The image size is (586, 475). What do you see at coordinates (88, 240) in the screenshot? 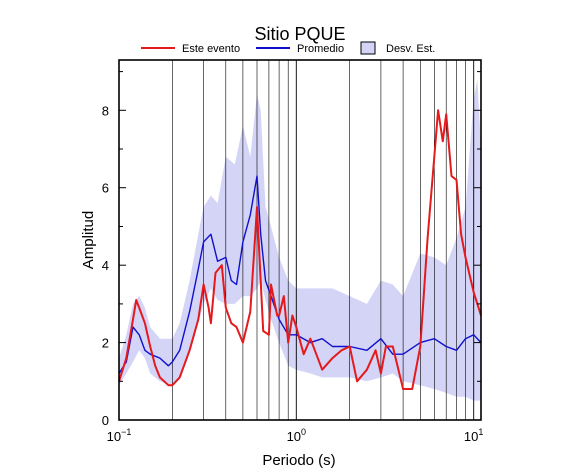
I see `y-axis-label: Amplitud` at bounding box center [88, 240].